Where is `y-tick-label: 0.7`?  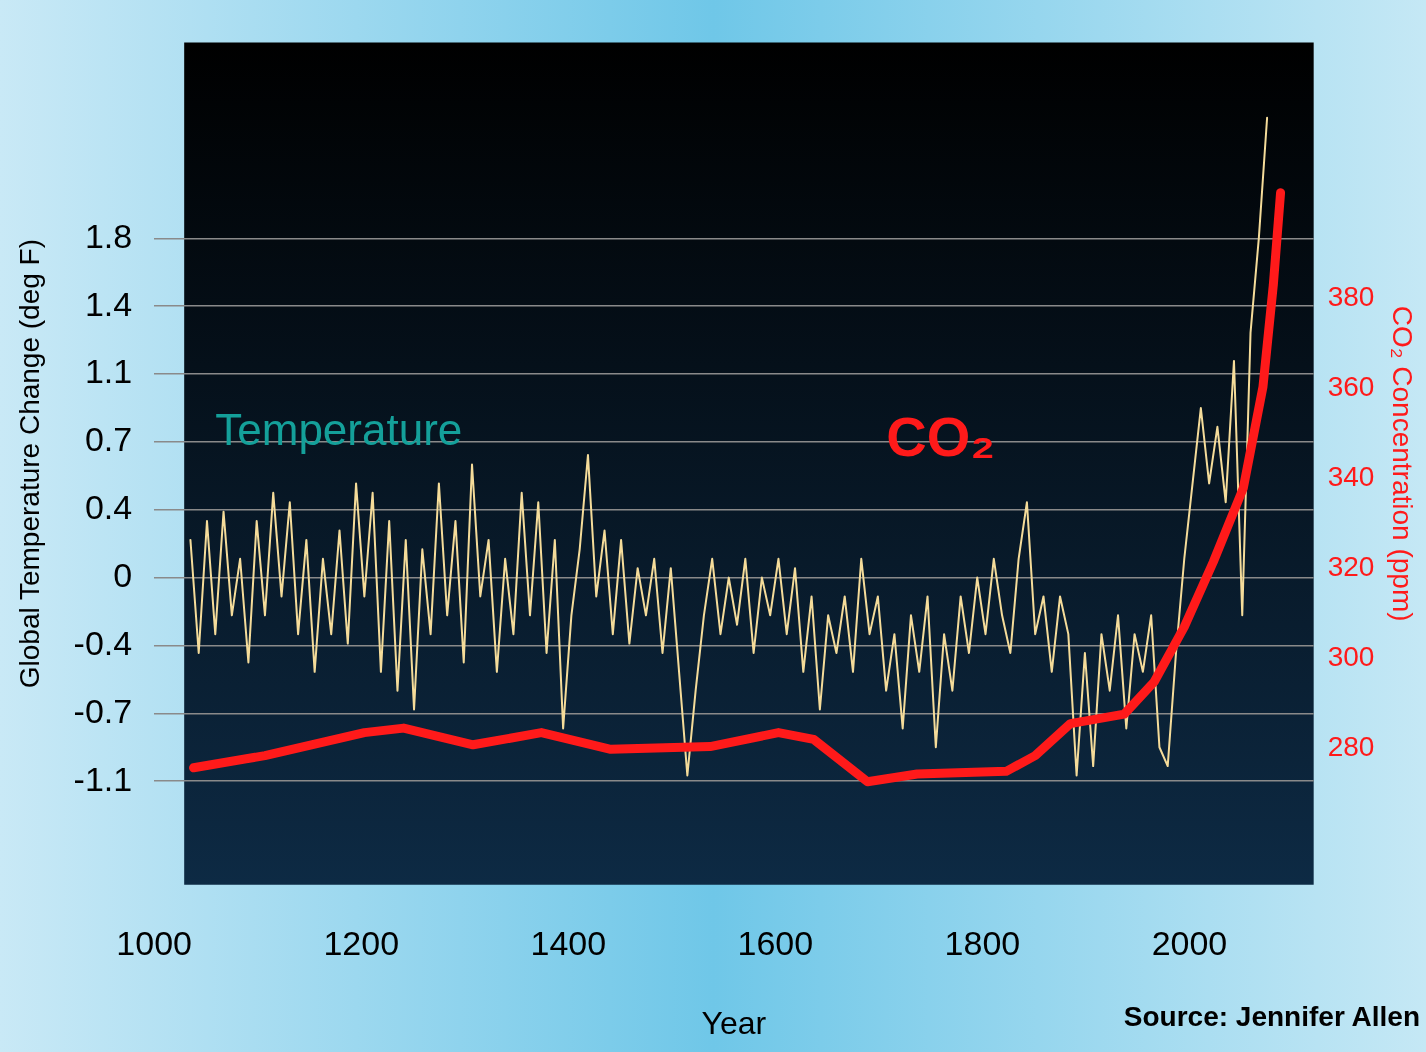
y-tick-label: 0.7 is located at coordinates (108, 439).